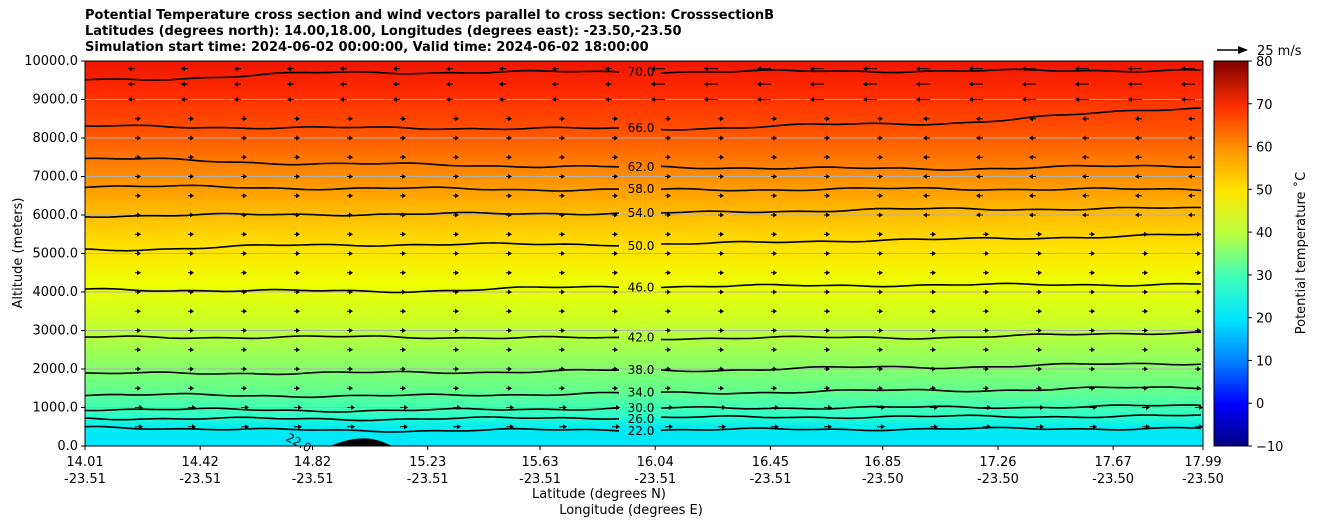  I want to click on contour-label: 38.0, so click(641, 370).